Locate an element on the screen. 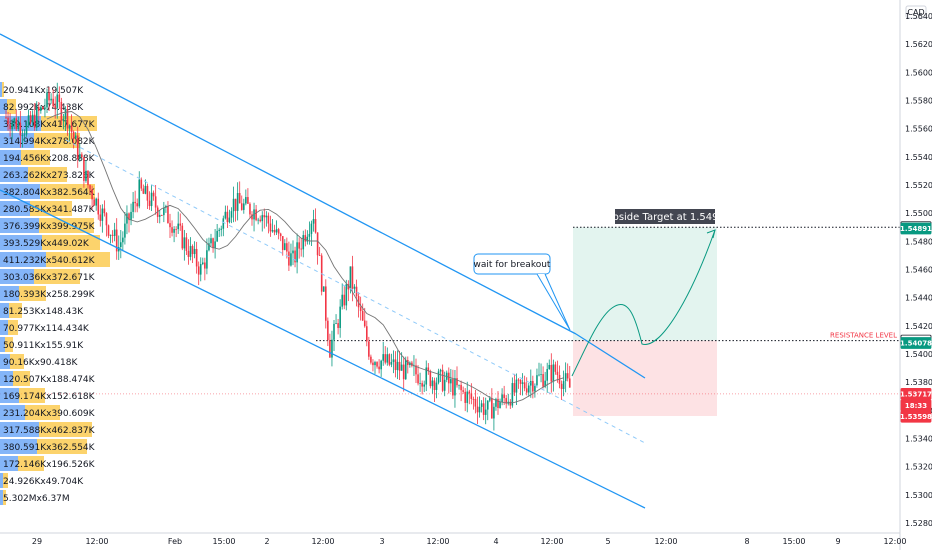 Image resolution: width=932 pixels, height=550 pixels. price-tick-label: 1.54000 is located at coordinates (918, 354).